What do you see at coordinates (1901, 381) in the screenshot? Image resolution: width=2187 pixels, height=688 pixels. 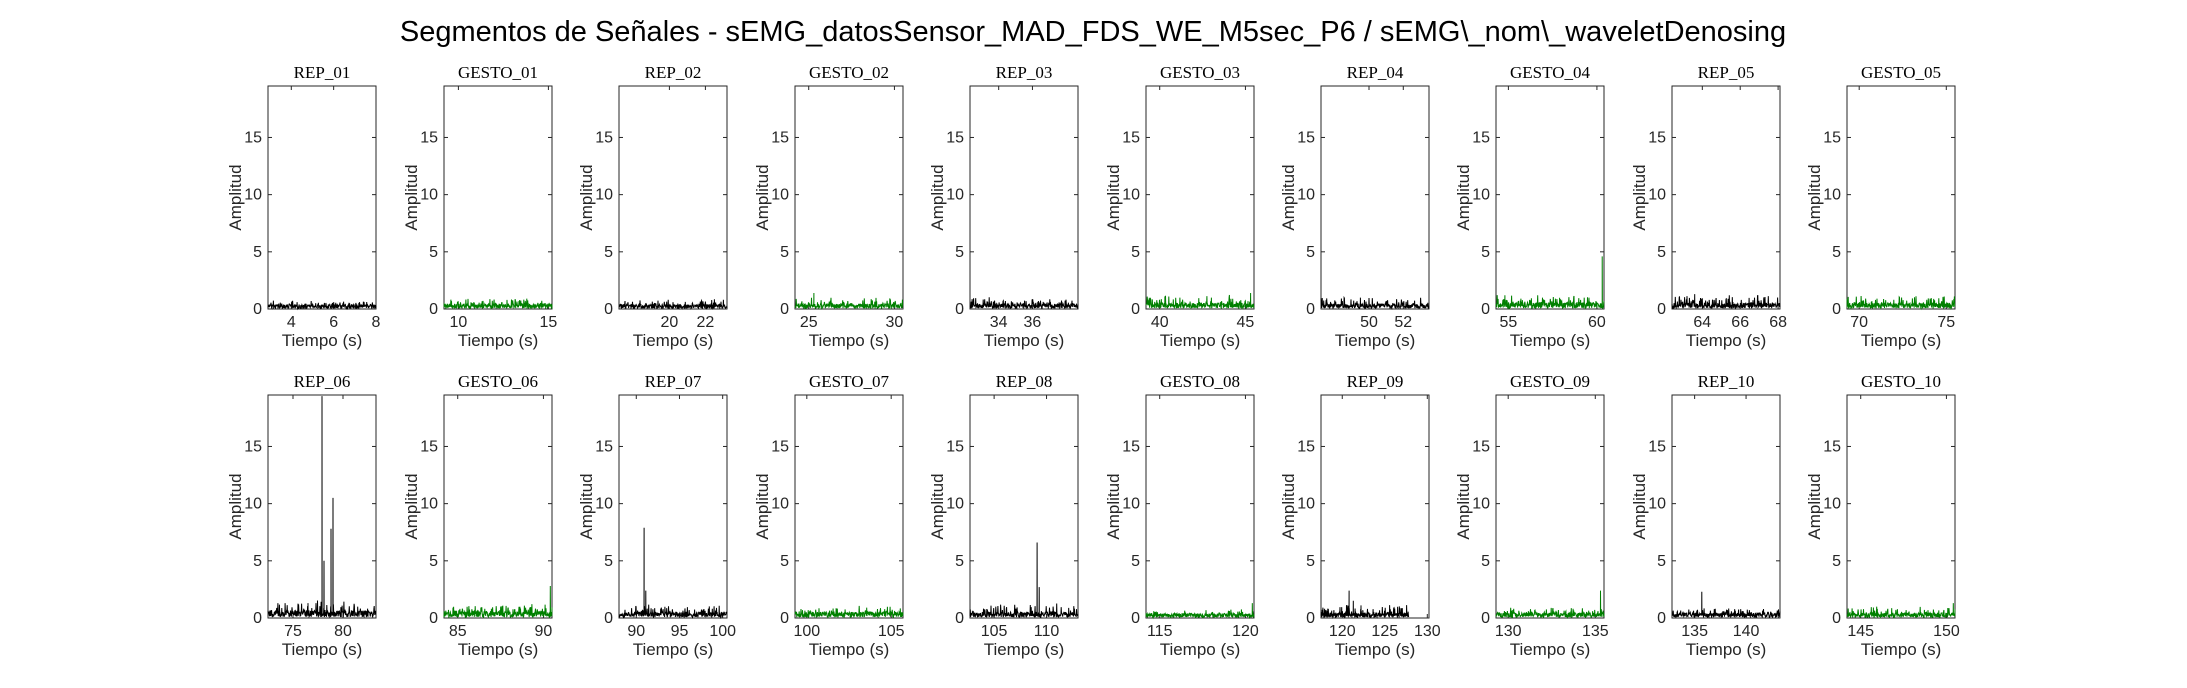 I see `subplot-title: GESTO_10` at bounding box center [1901, 381].